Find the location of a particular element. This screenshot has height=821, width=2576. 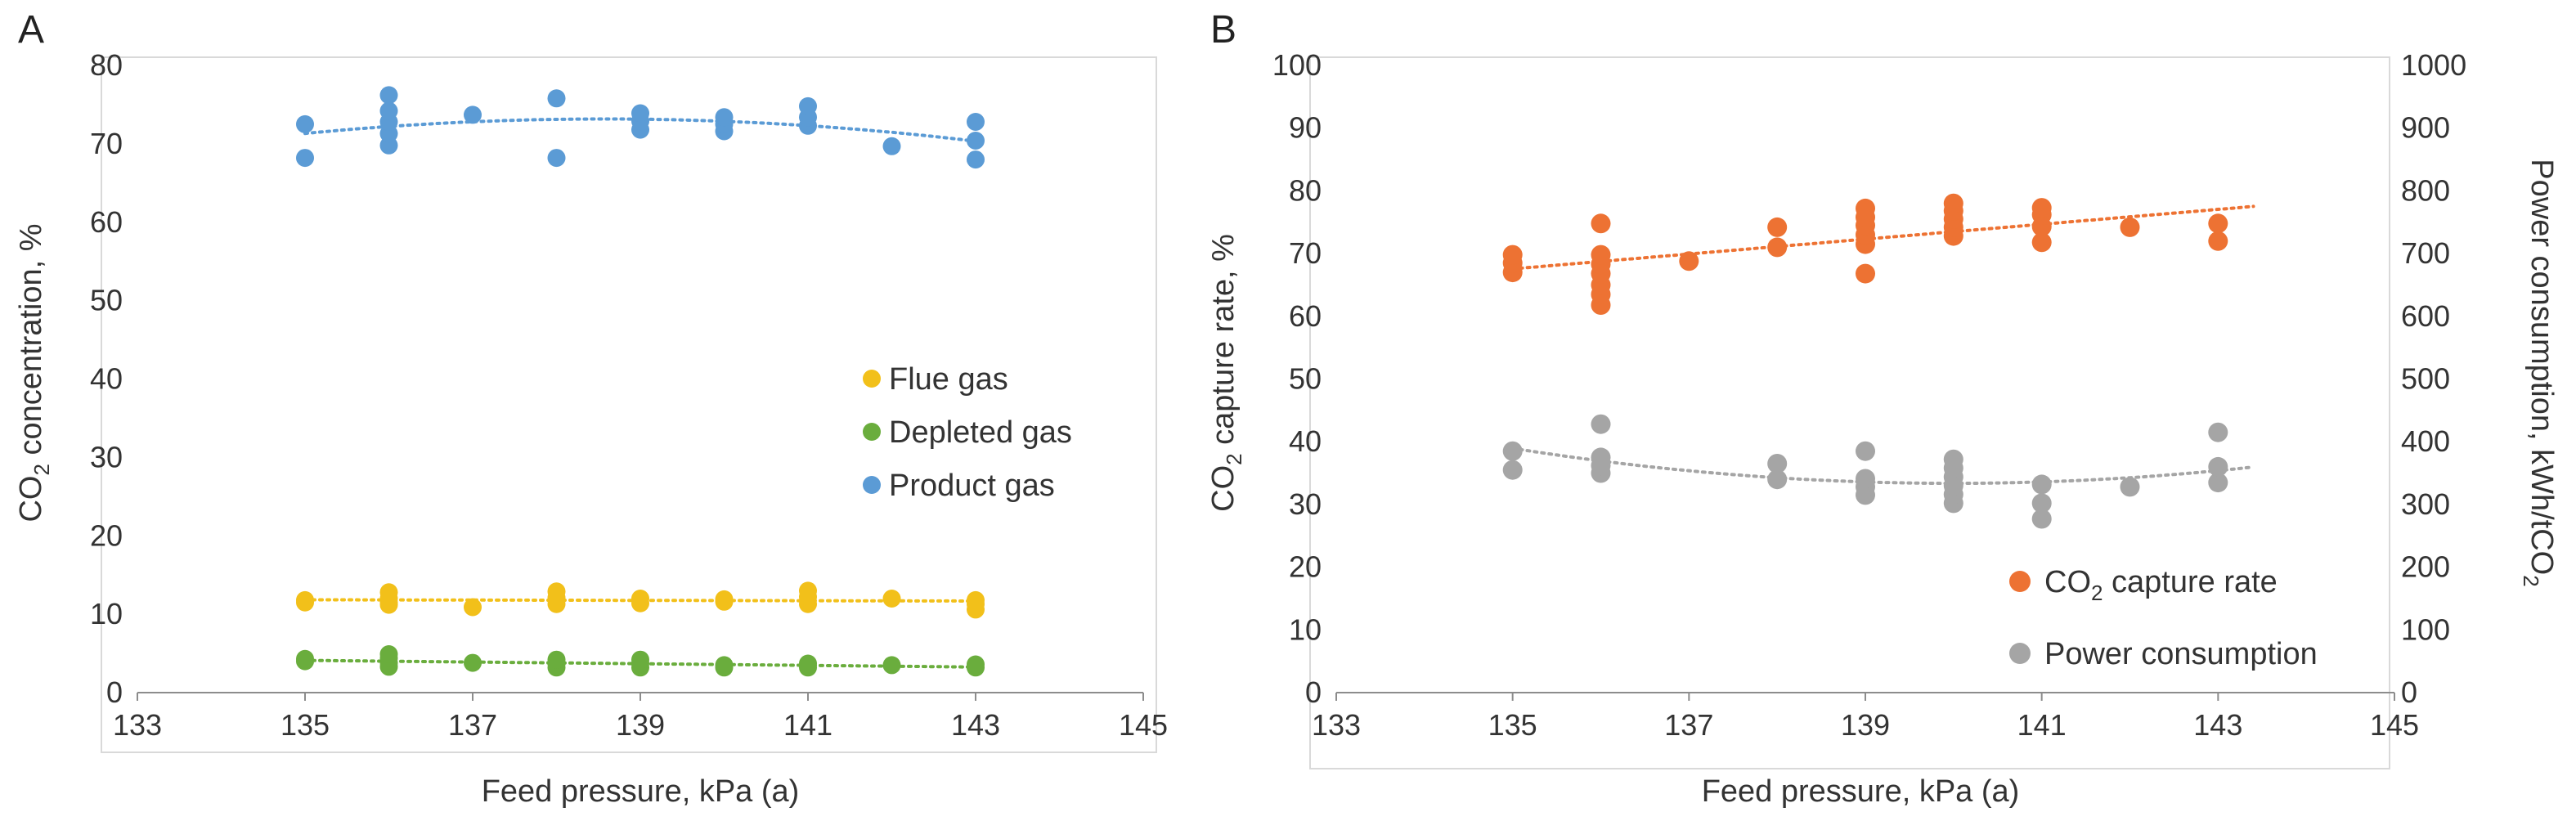

panel-b-x-tick-label: 143 is located at coordinates (2217, 725).